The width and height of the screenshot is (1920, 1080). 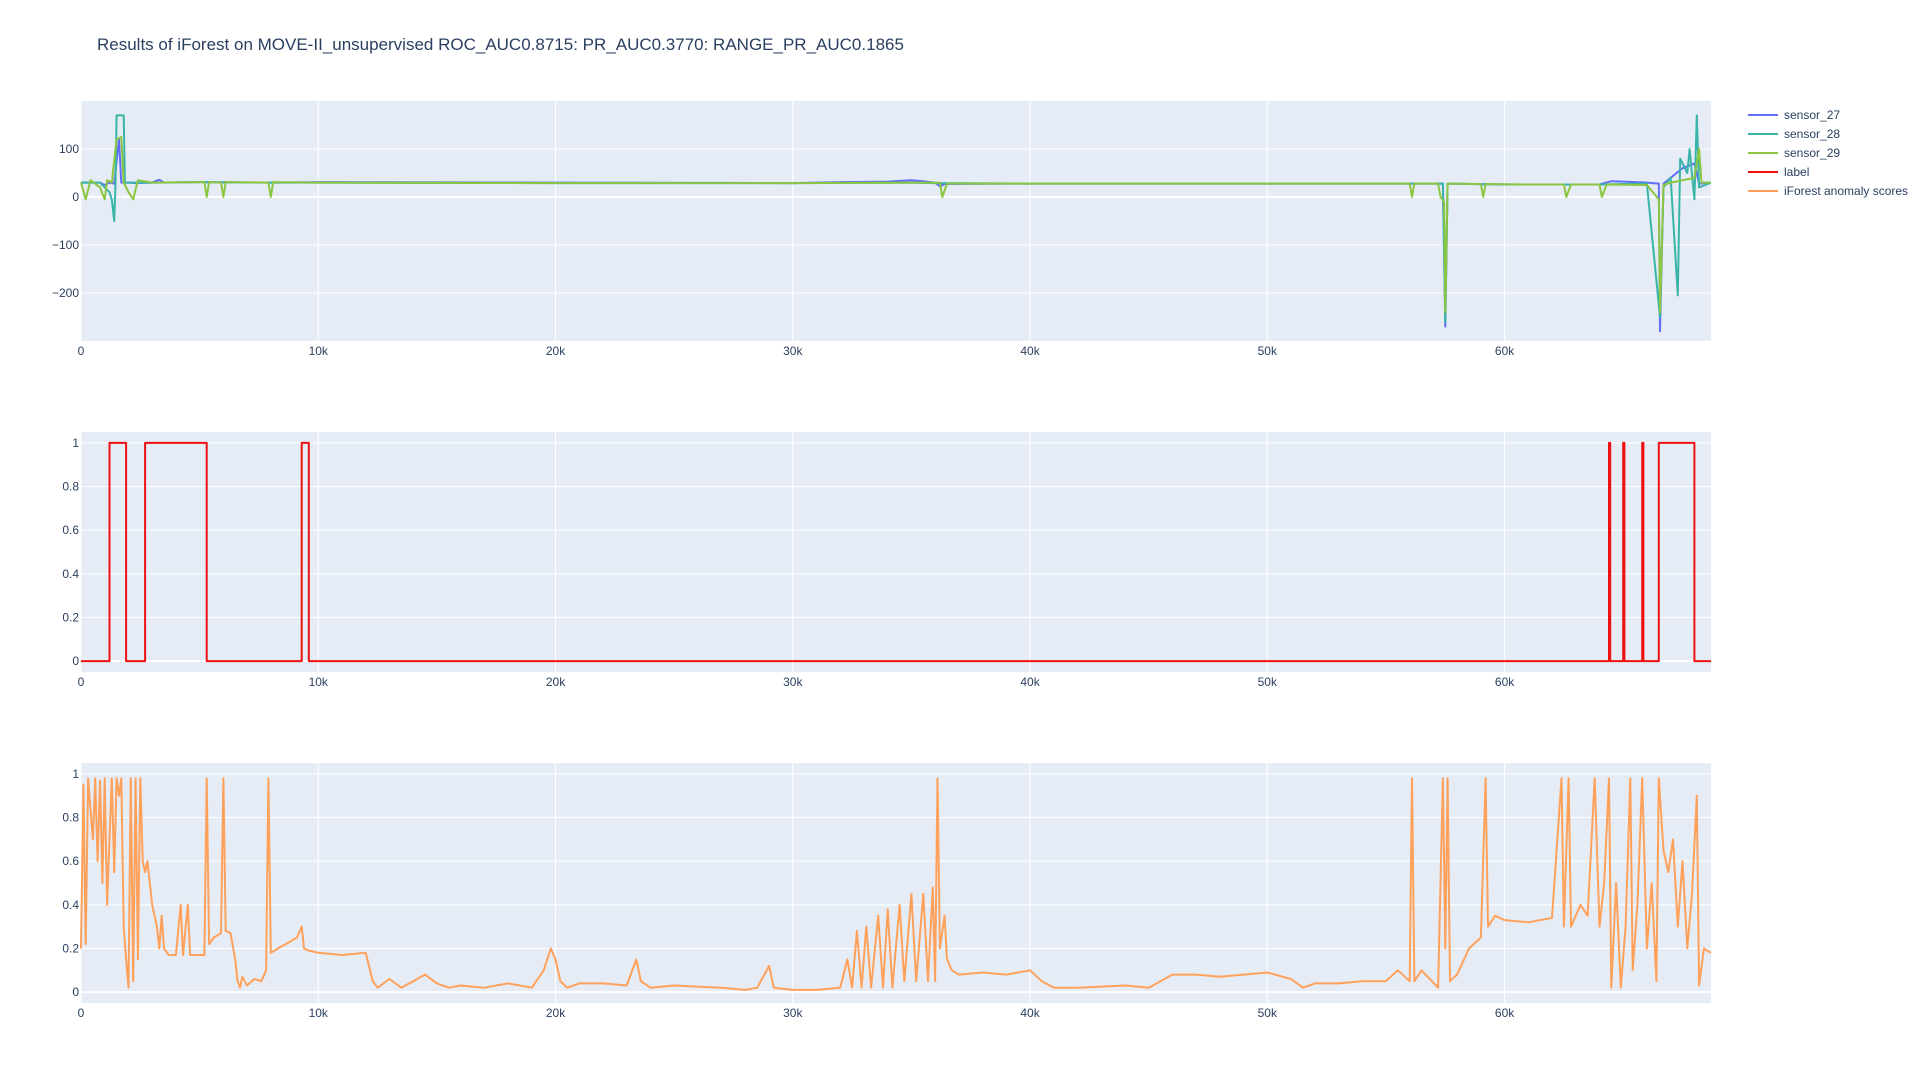 I want to click on y-tick-label: −200, so click(x=65, y=293).